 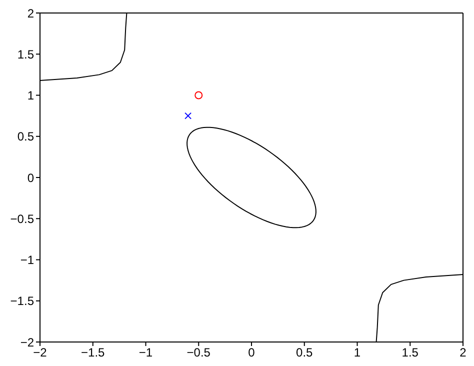 I want to click on x-tick-label: 1, so click(x=357, y=353).